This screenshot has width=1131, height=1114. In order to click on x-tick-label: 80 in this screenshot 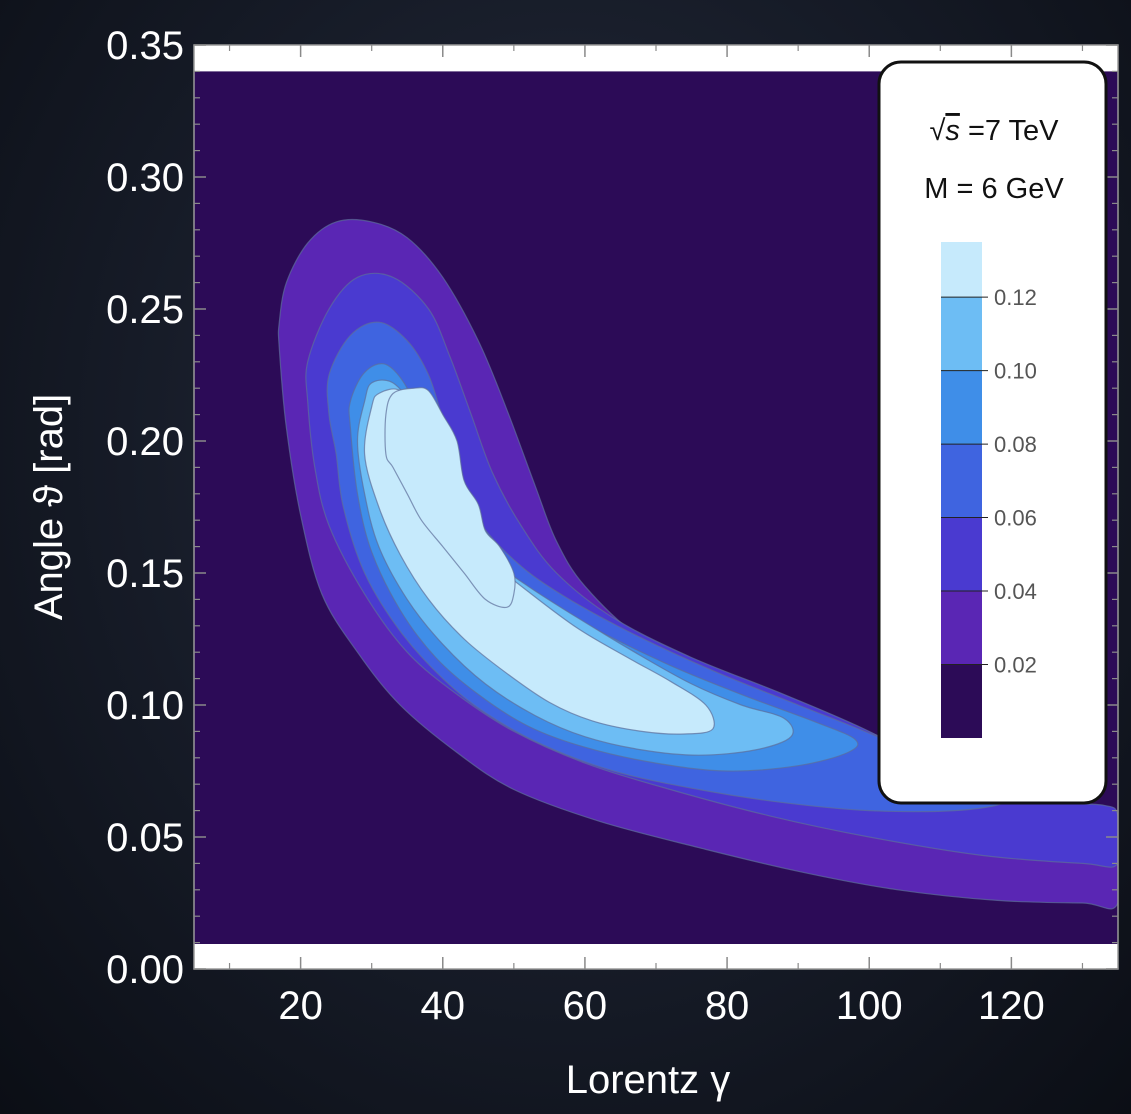, I will do `click(727, 1006)`.